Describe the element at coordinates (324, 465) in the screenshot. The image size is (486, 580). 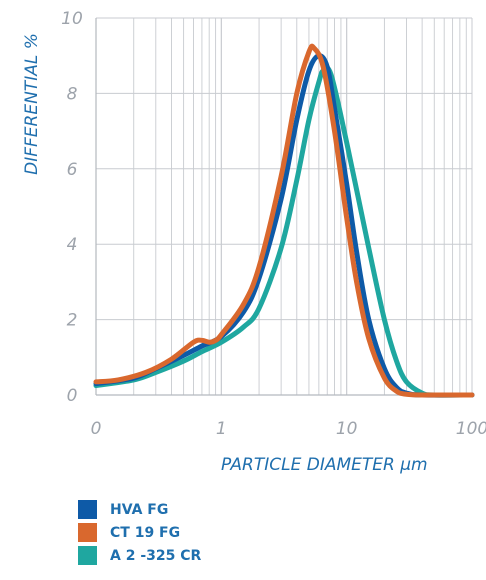
I see `x-axis-title: PARTICLE DIAMETER µm` at that location.